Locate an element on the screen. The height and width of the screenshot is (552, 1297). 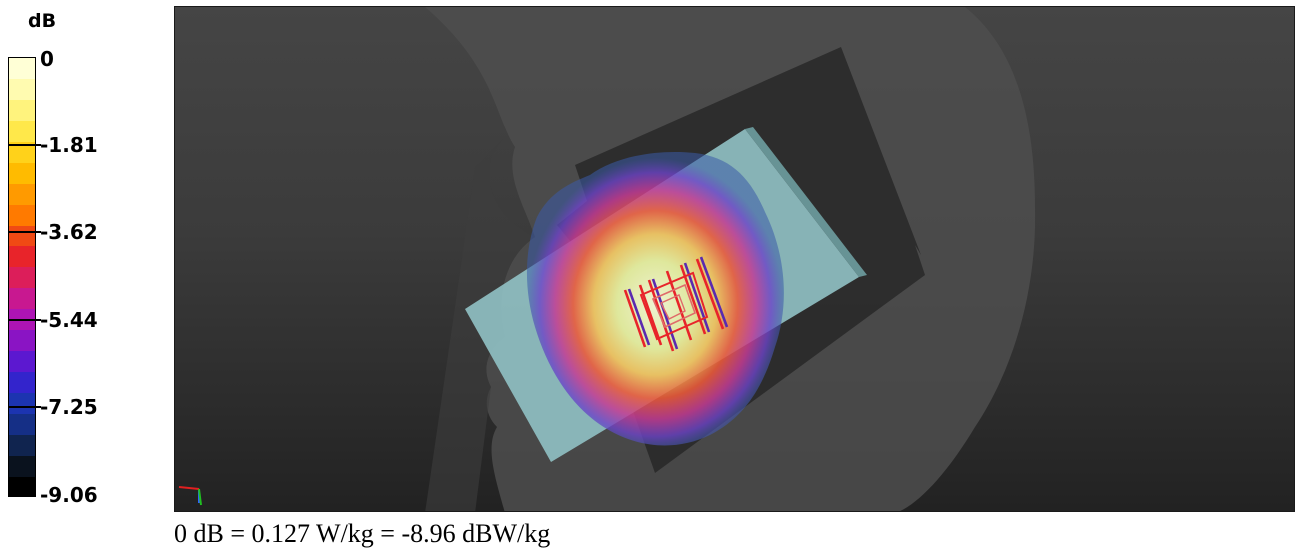
colorbar is located at coordinates (22, 277).